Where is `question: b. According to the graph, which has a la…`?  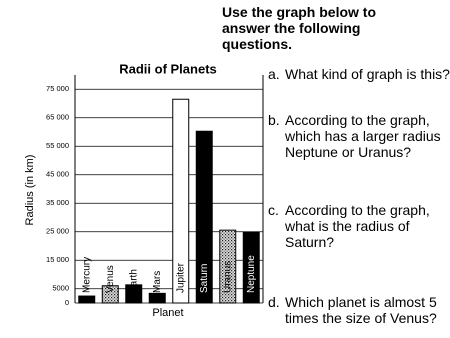
question: b. According to the graph, which has a la… is located at coordinates (359, 136).